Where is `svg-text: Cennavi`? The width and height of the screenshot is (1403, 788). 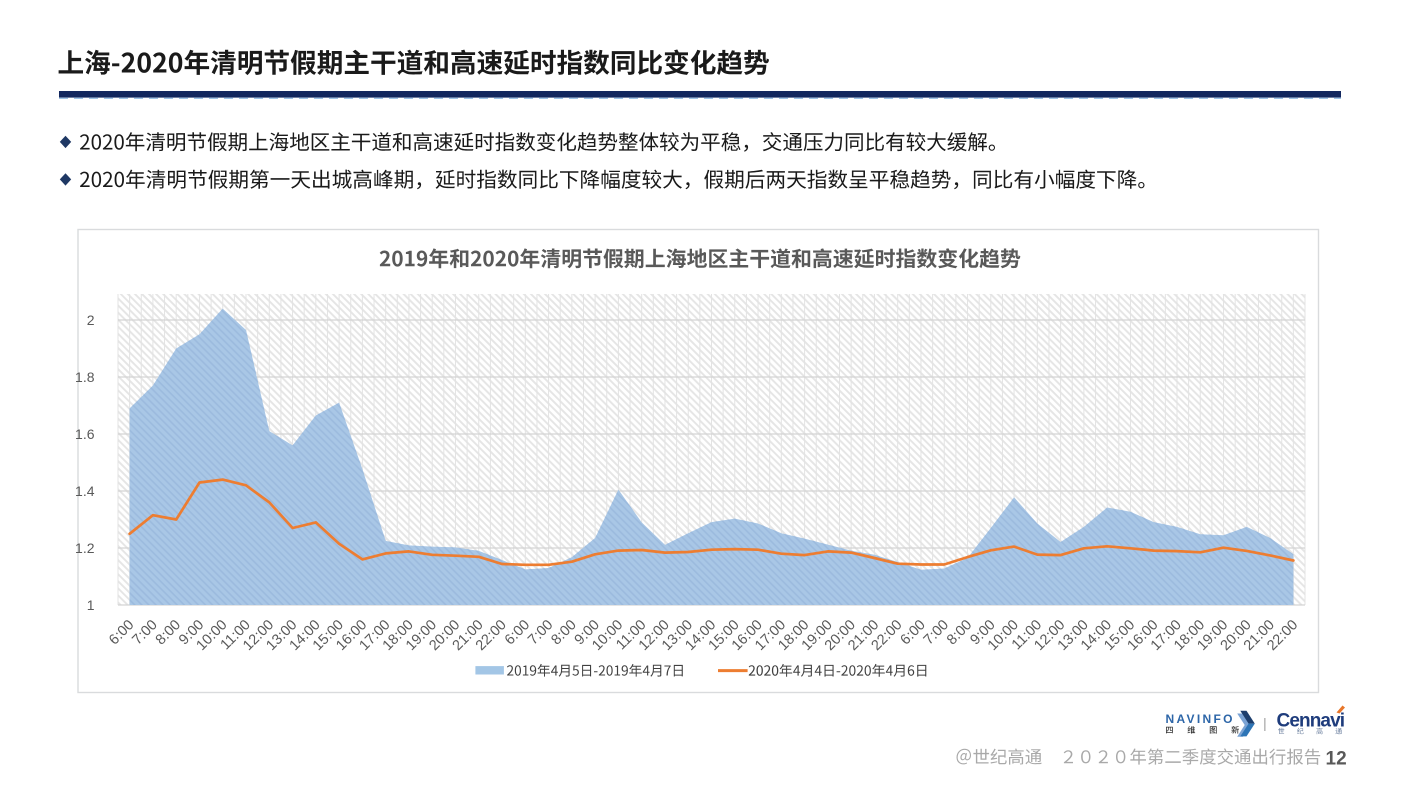
svg-text: Cennavi is located at coordinates (1311, 720).